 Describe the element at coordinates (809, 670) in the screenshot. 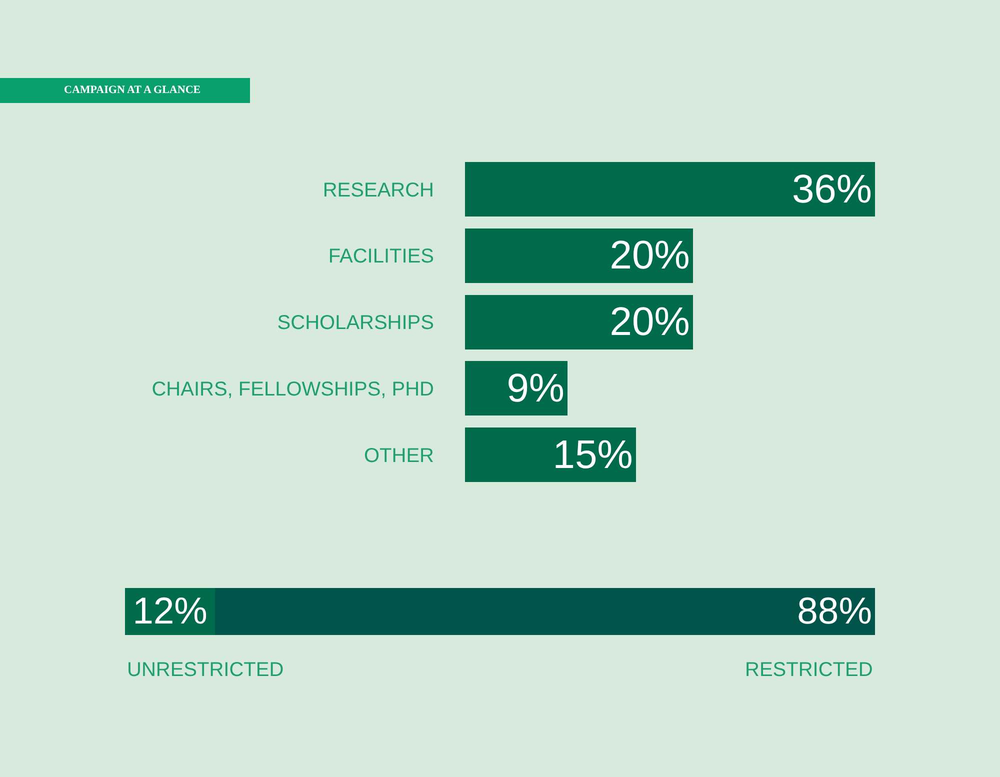

I see `series-label: RESTRICTED` at that location.